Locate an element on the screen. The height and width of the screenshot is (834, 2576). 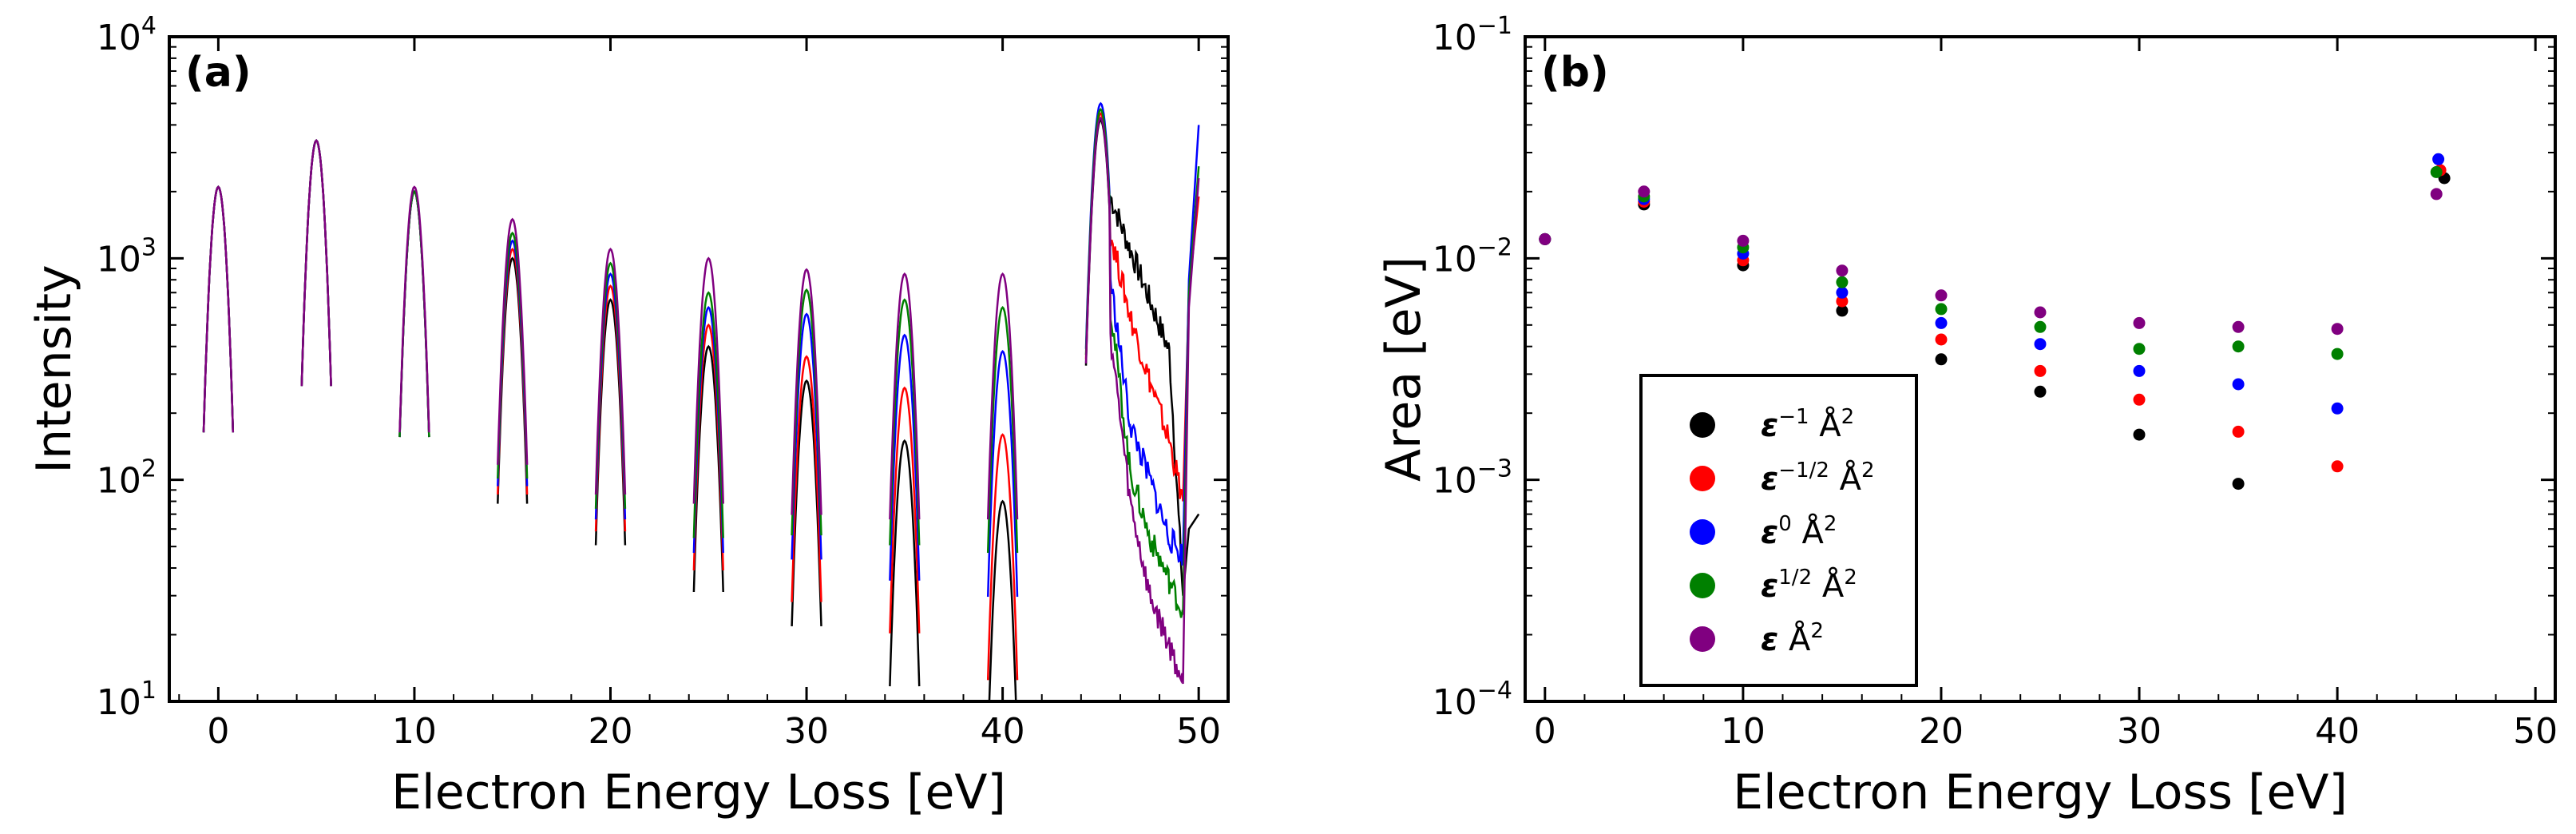
panel-b-y-axis-title: Area [eV] is located at coordinates (1404, 369).